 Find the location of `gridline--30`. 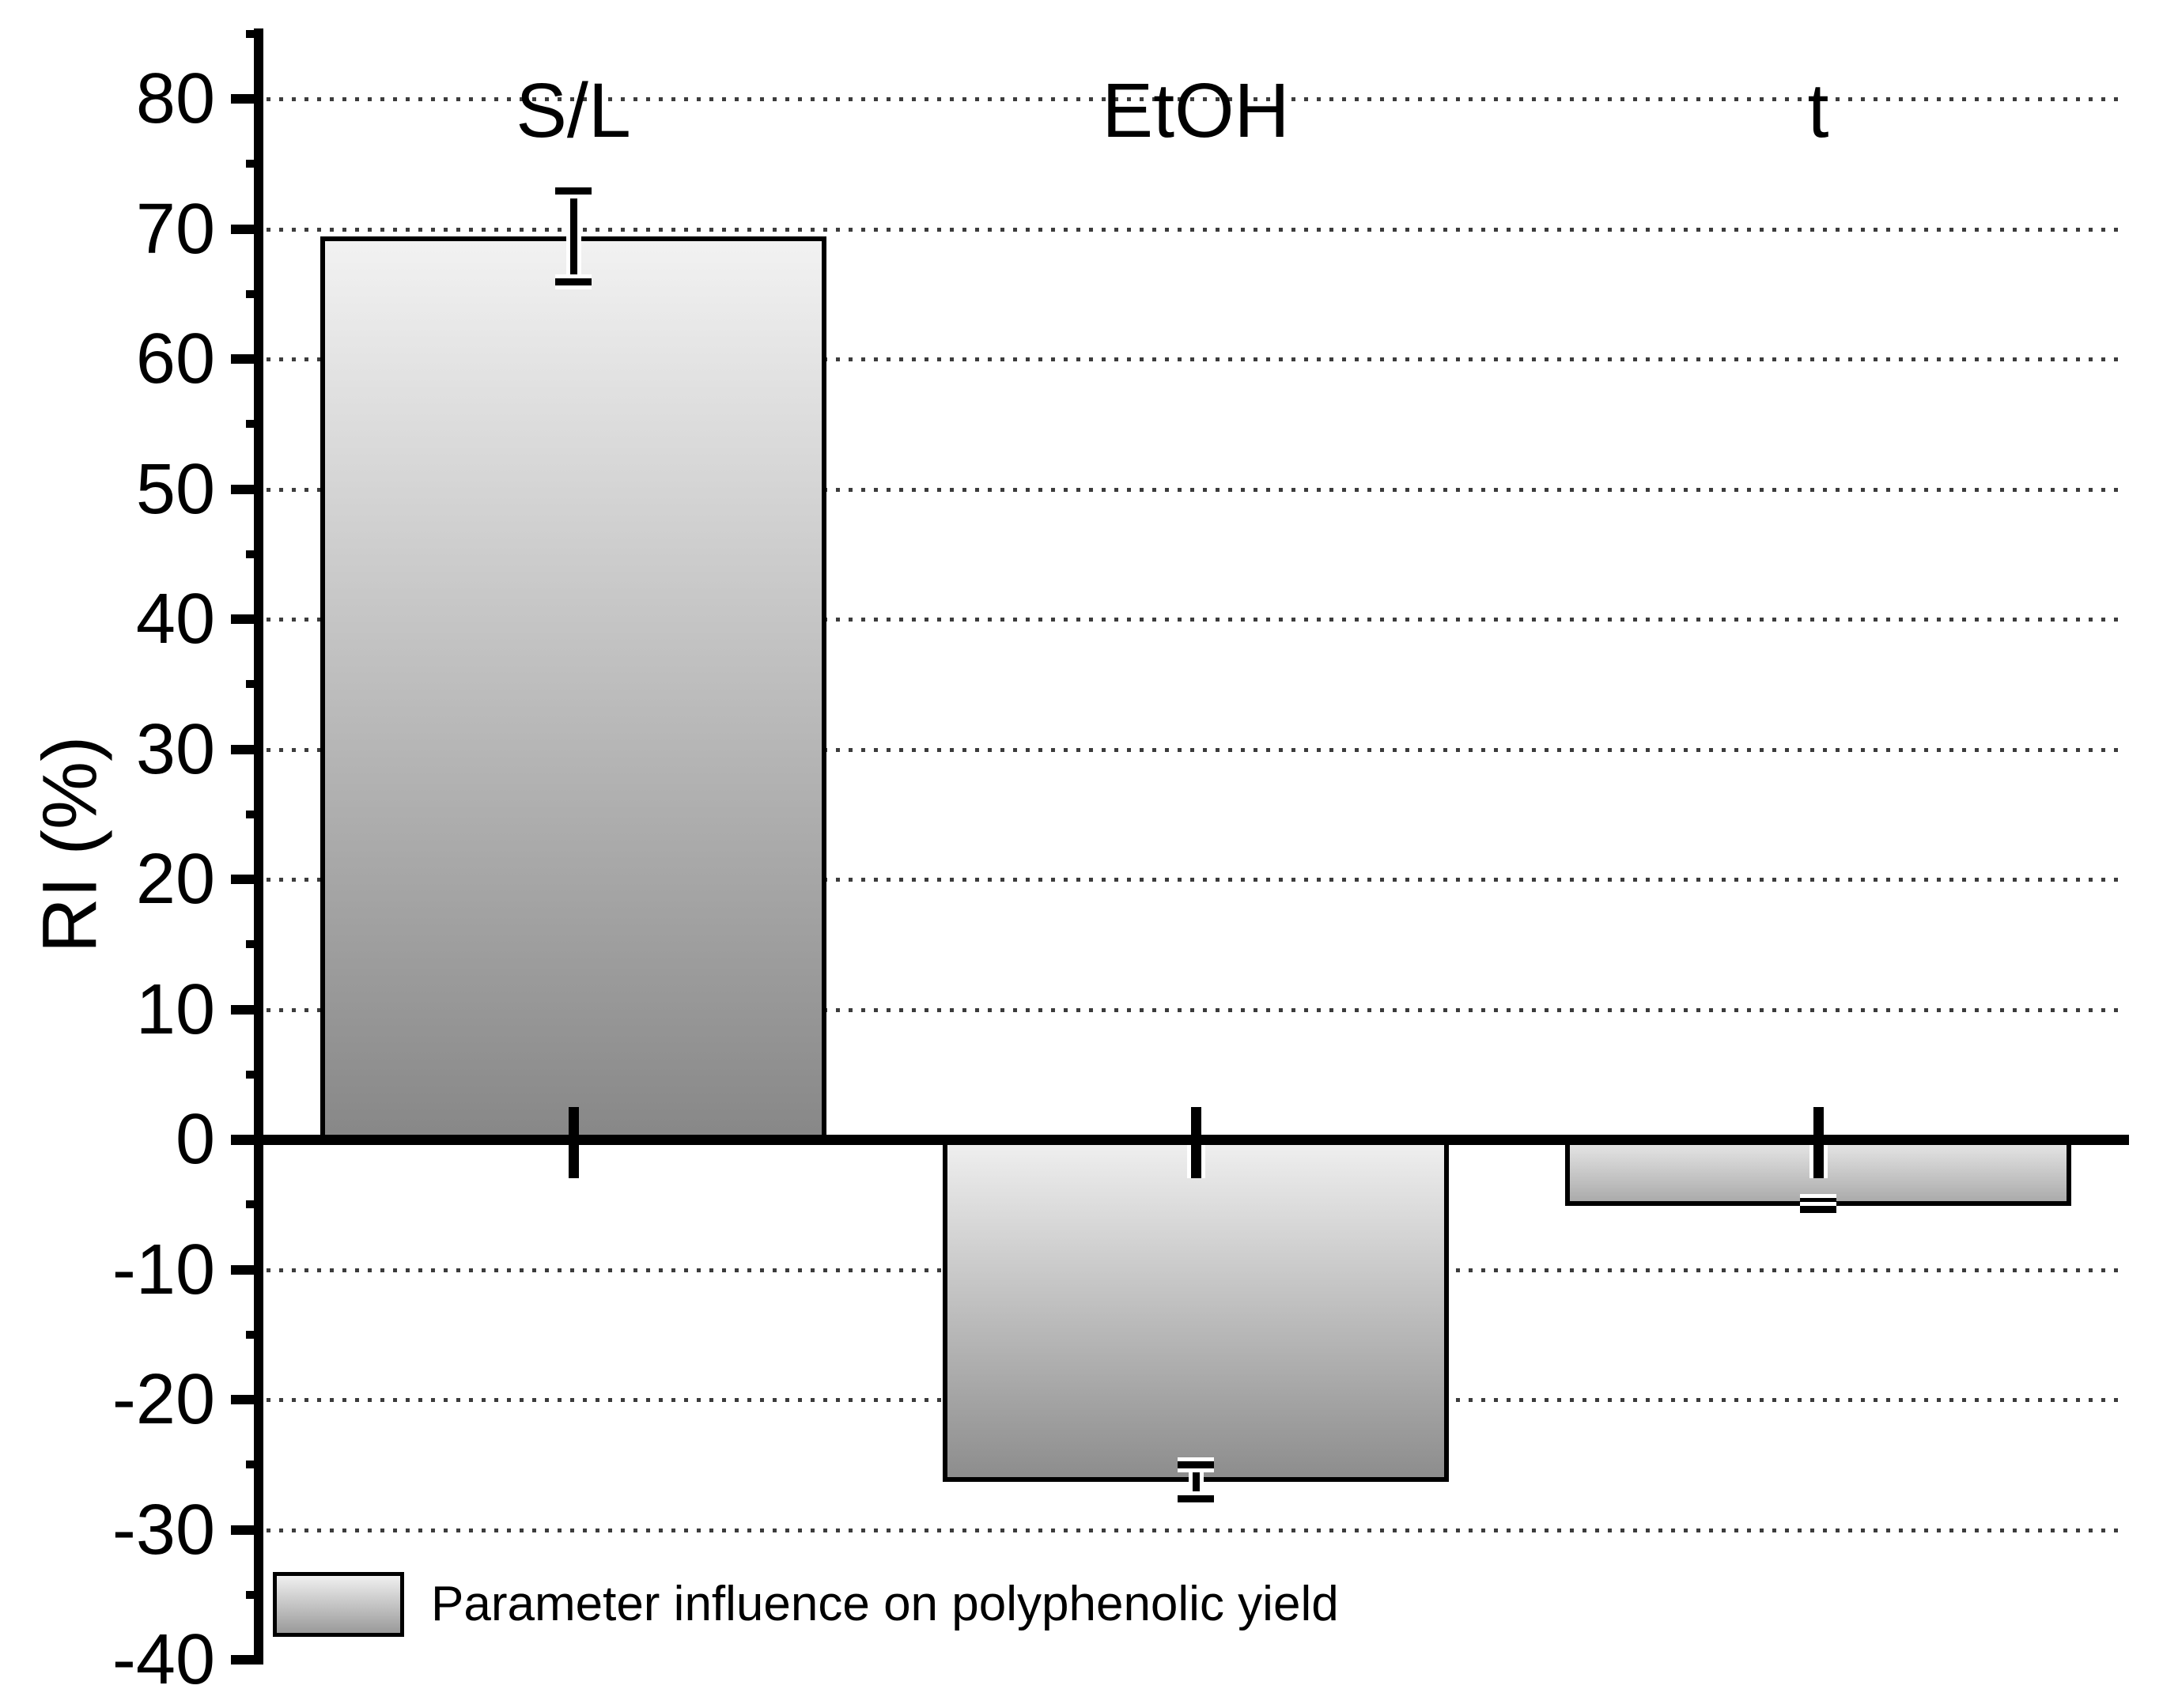

gridline--30 is located at coordinates (1196, 1530).